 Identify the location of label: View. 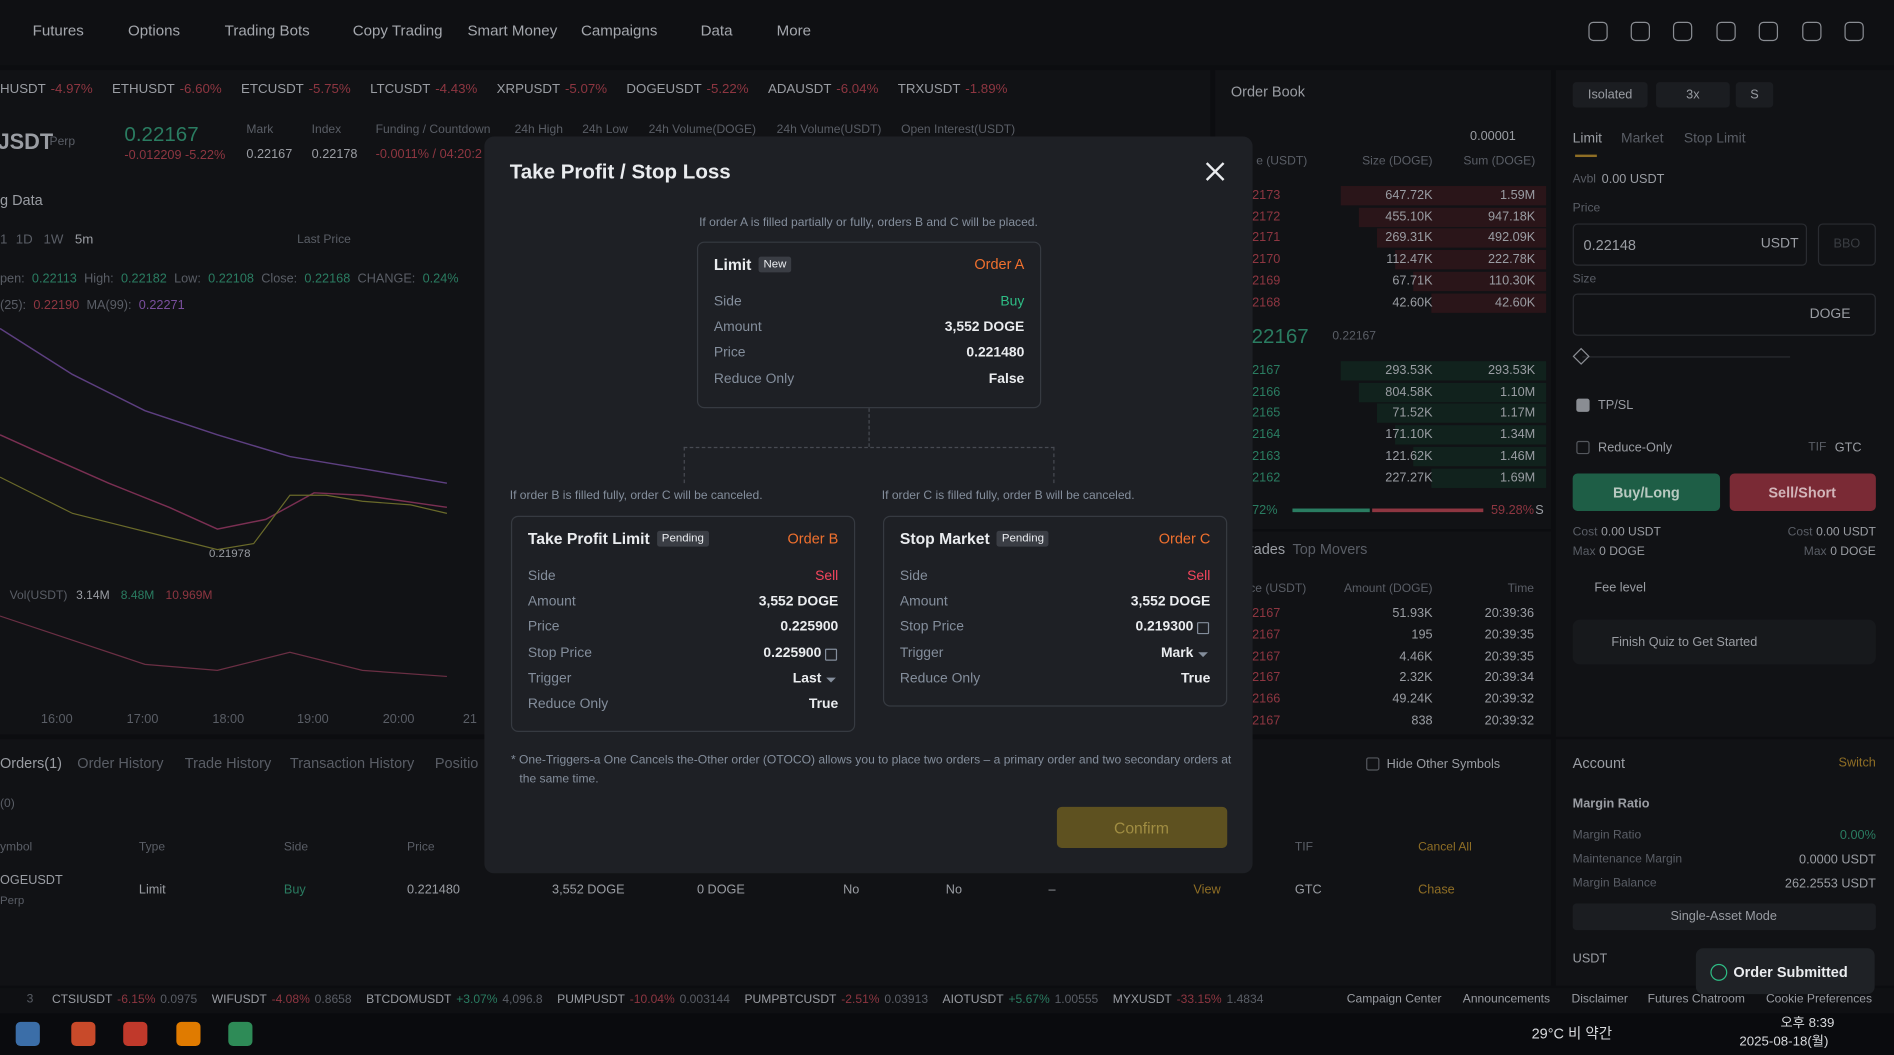
(1207, 890).